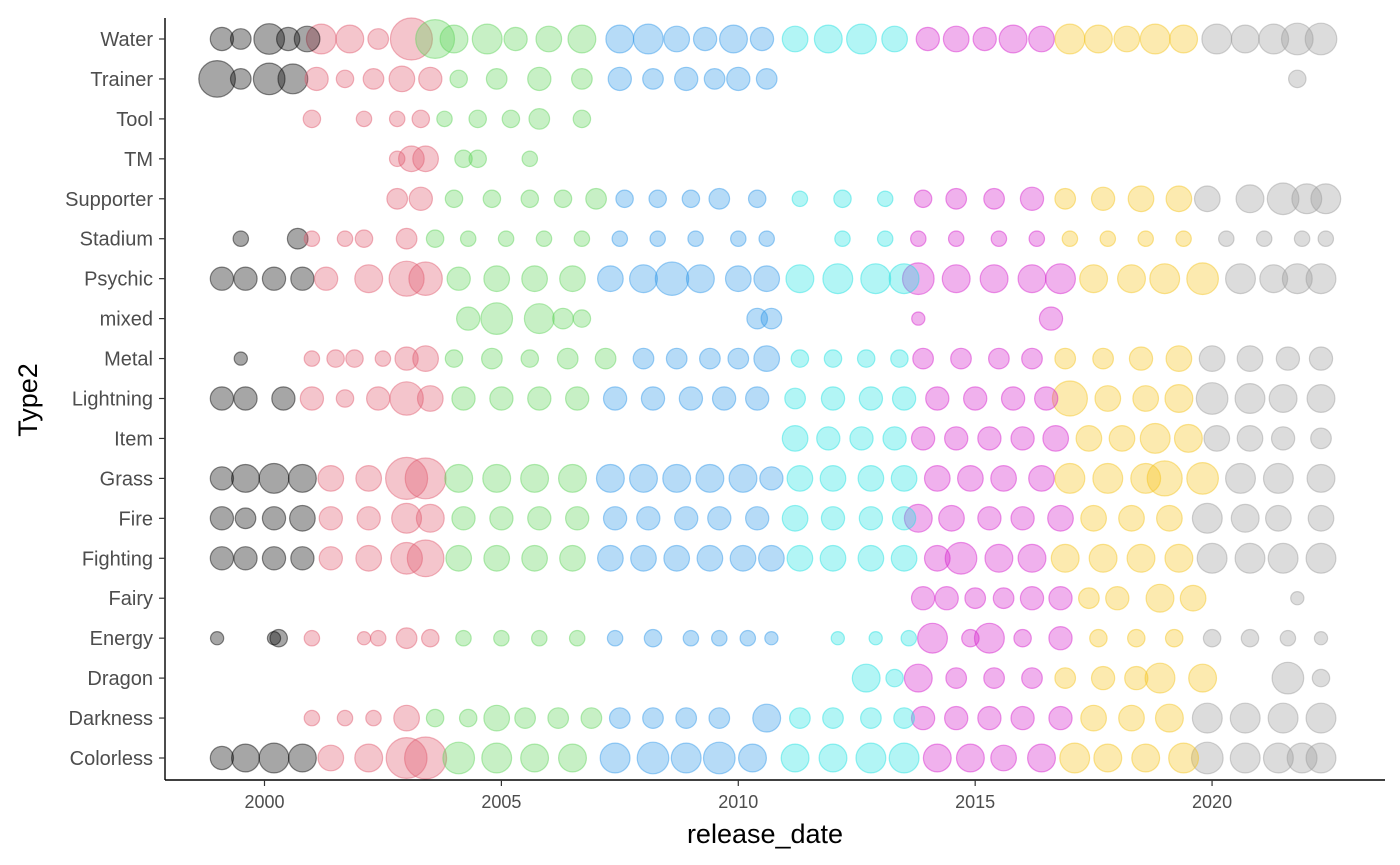 This screenshot has height=865, width=1400. I want to click on x-tick-label: 2020, so click(1212, 802).